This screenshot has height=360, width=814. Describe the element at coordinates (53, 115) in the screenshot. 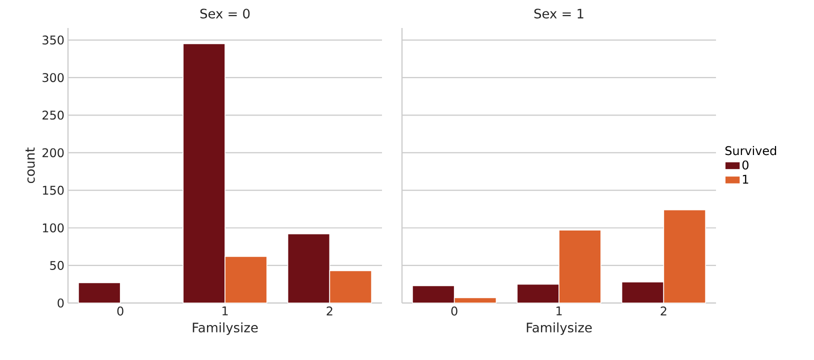

I see `y-tick-label: 250` at that location.